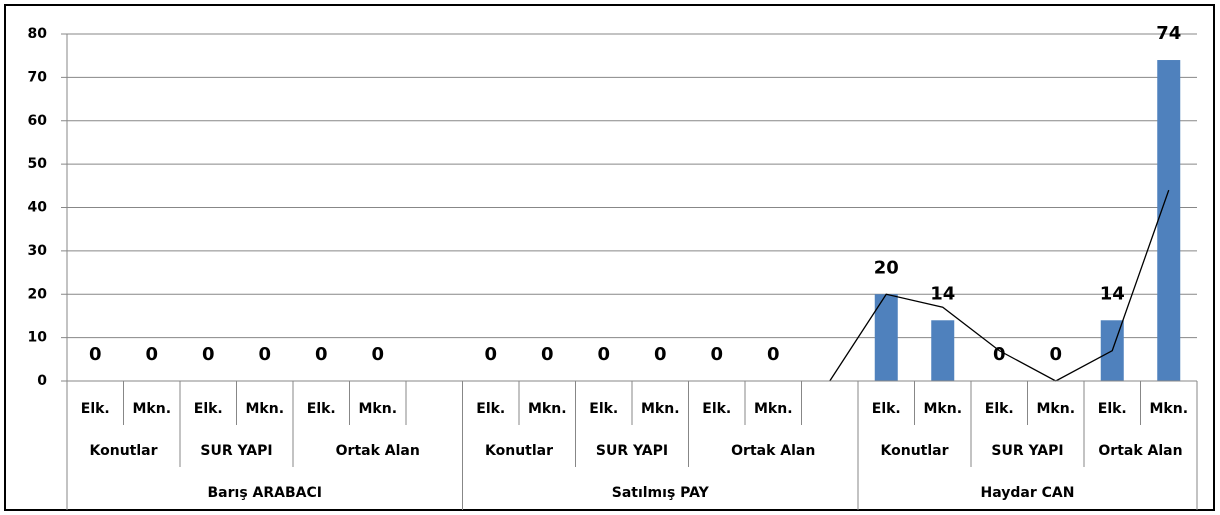 The width and height of the screenshot is (1220, 515). What do you see at coordinates (661, 493) in the screenshot?
I see `group-label: Satılmış PAY` at bounding box center [661, 493].